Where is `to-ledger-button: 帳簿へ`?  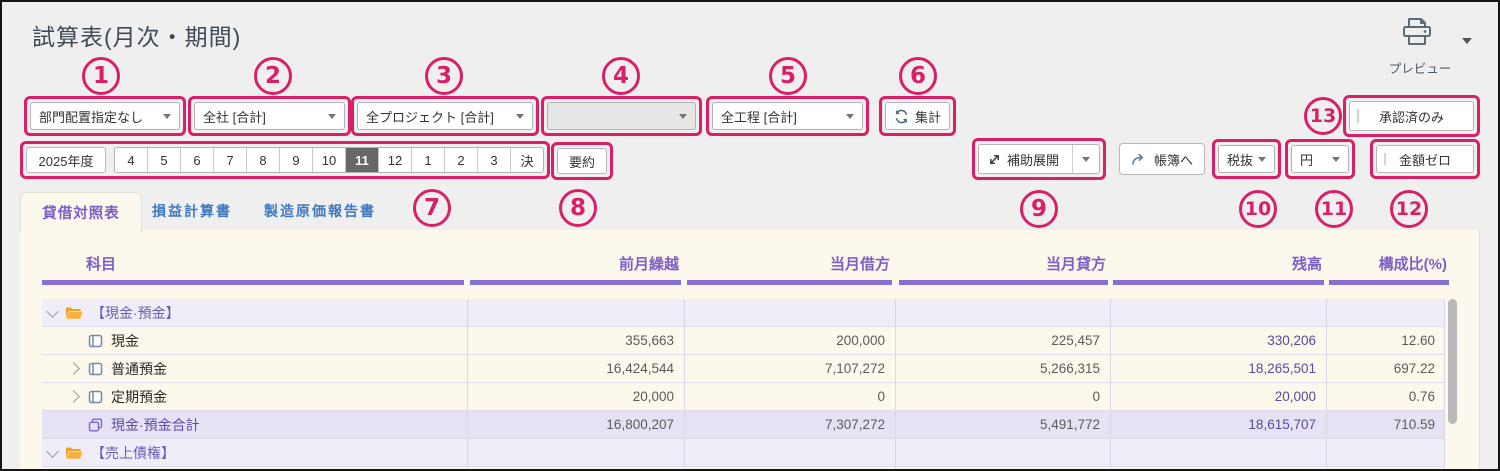
to-ledger-button: 帳簿へ is located at coordinates (1162, 159).